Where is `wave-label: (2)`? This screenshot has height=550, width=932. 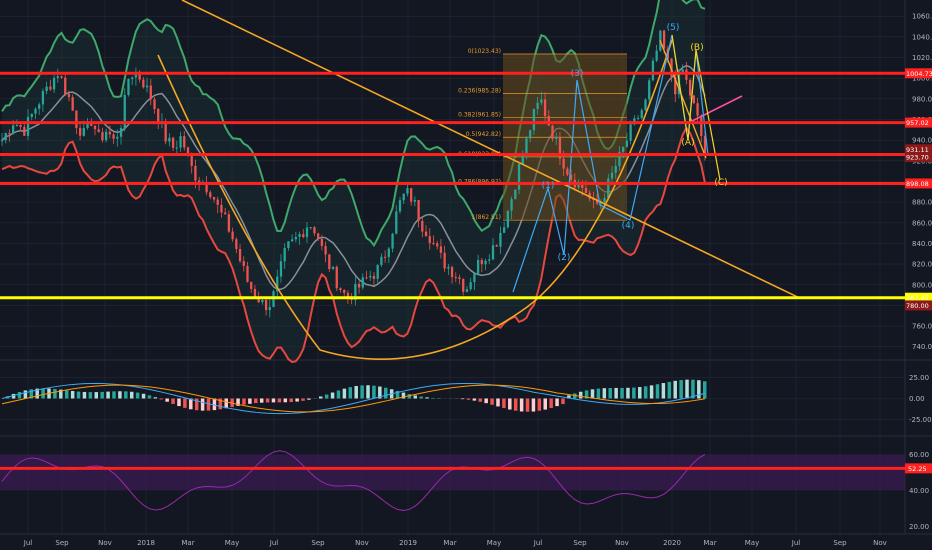
wave-label: (2) is located at coordinates (564, 258).